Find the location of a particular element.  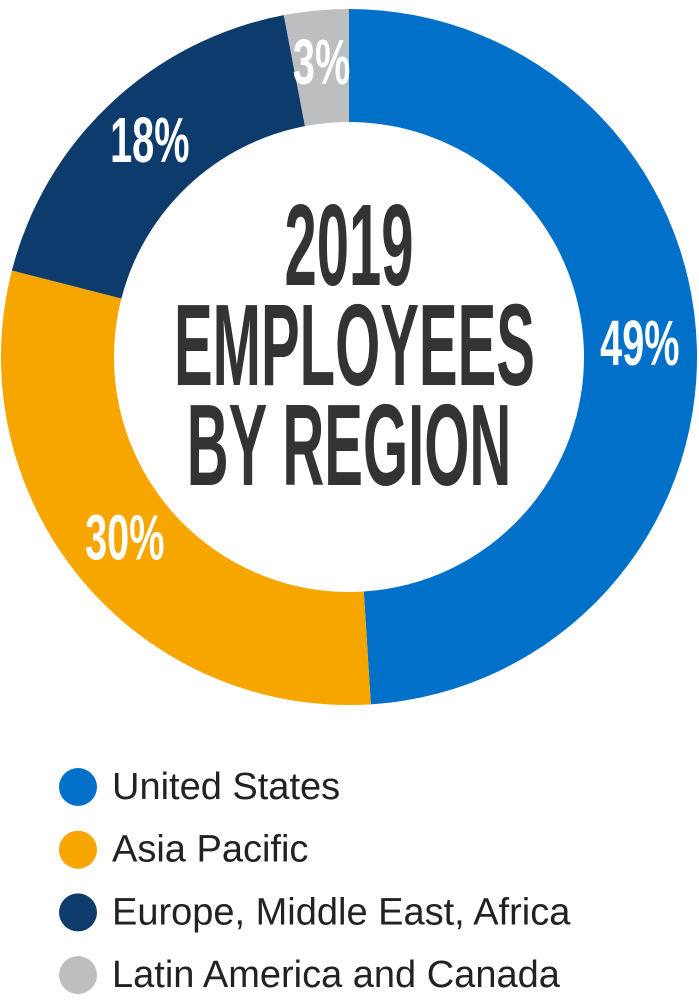

legend-label: Europe, Middle East, Africa is located at coordinates (341, 912).